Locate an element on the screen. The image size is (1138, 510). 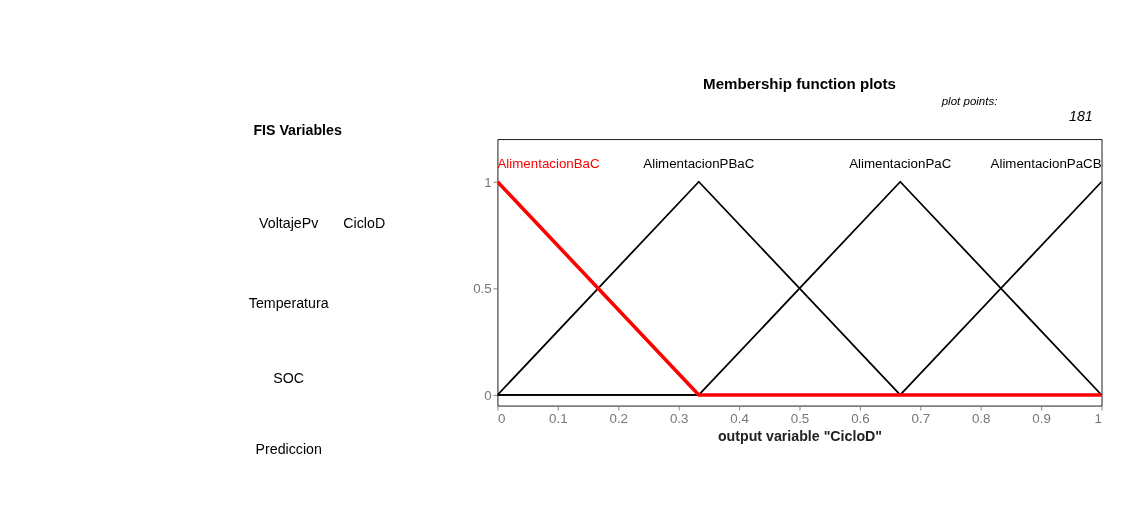
x-tick-label: 0.9 is located at coordinates (1041, 418).